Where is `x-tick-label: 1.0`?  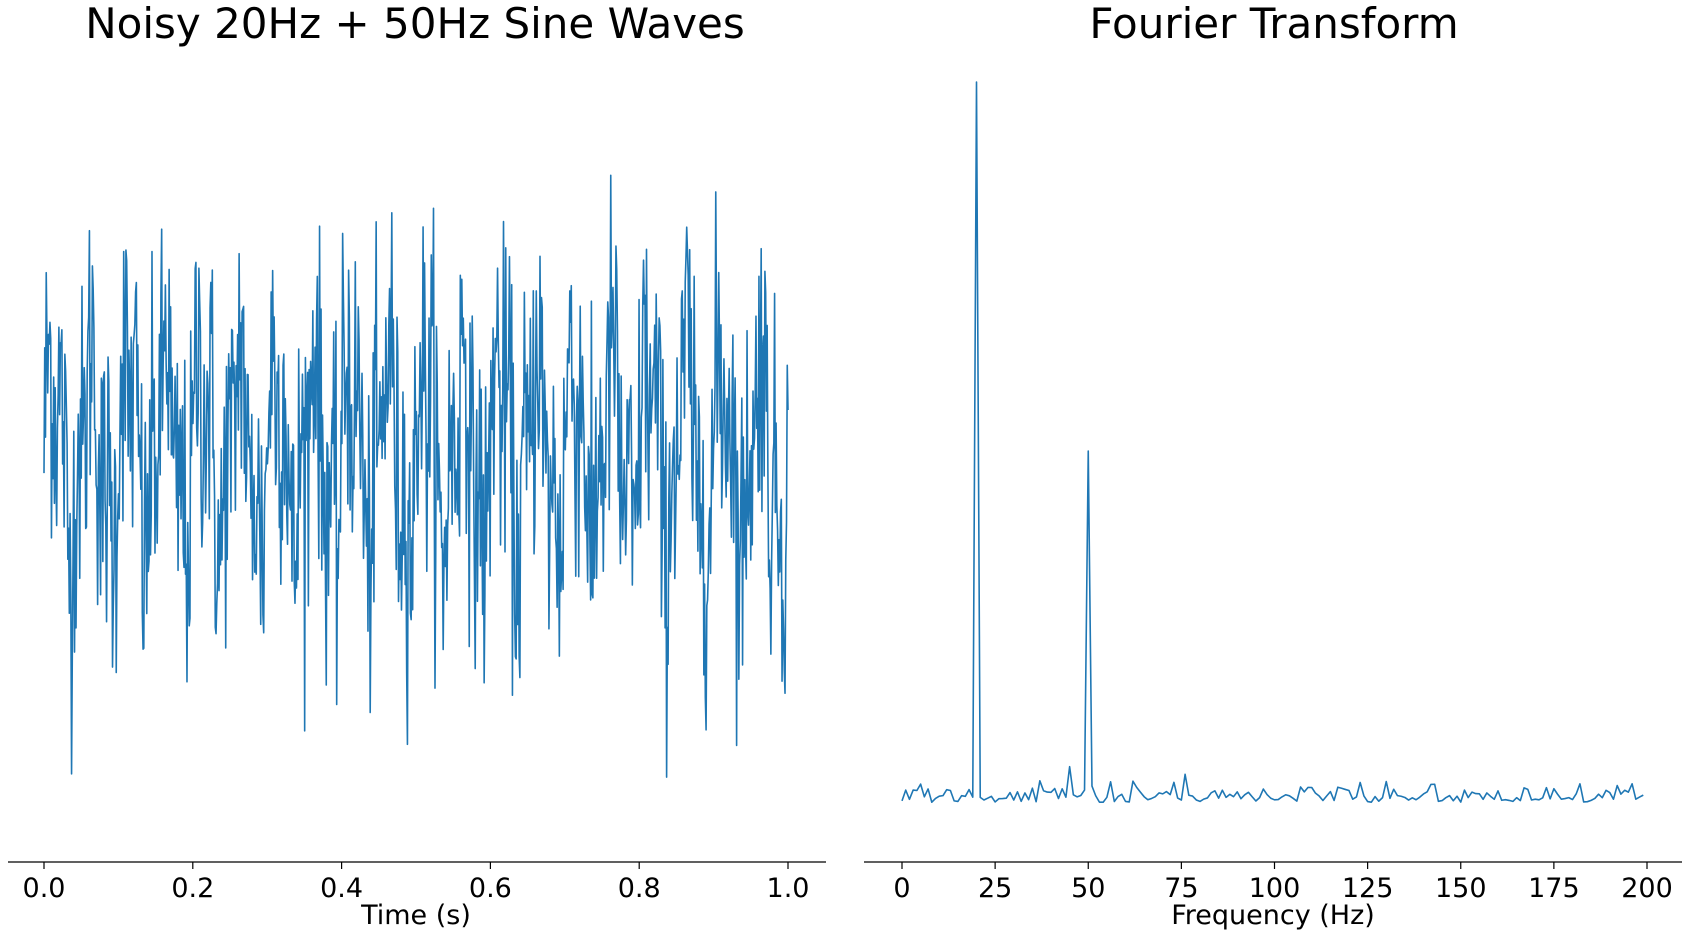
x-tick-label: 1.0 is located at coordinates (788, 888).